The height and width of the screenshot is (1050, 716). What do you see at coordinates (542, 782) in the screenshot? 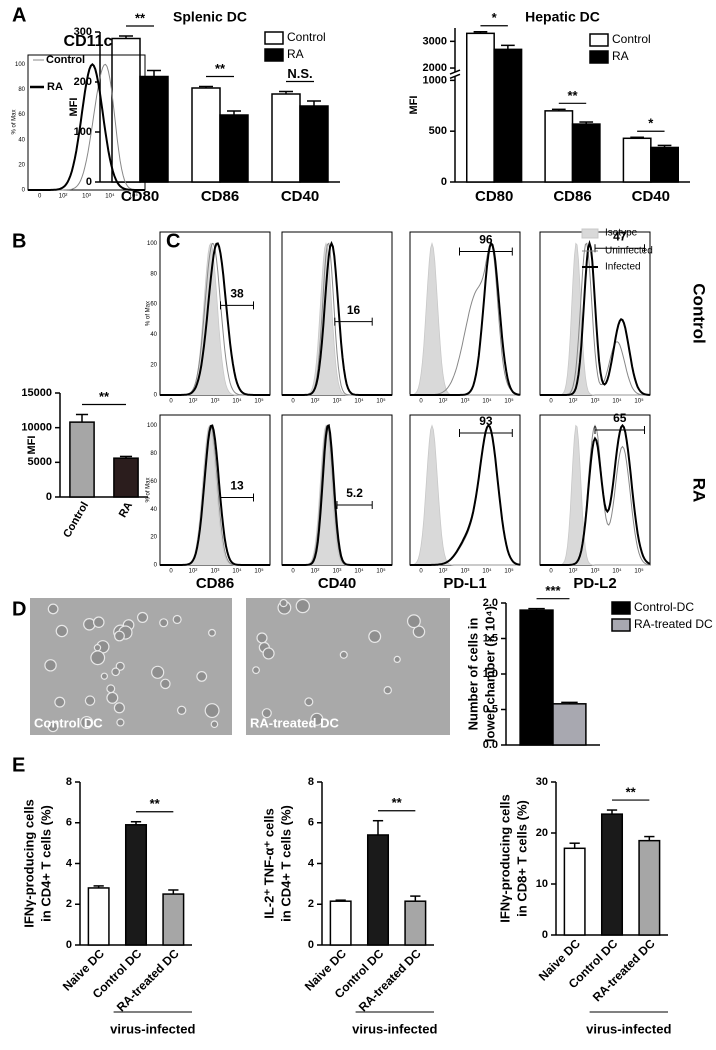
I see `y-tick-label: 30` at bounding box center [542, 782].